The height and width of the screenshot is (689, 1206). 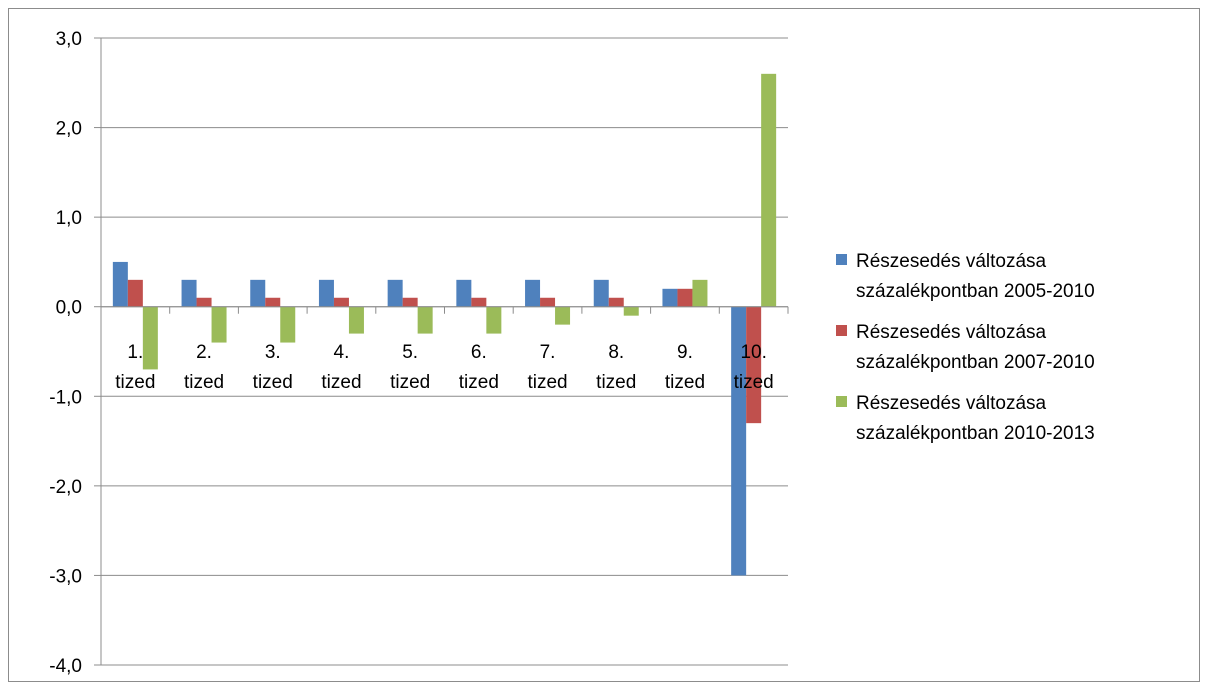 I want to click on legend-label: százalékpontban 2010-2013, so click(x=975, y=433).